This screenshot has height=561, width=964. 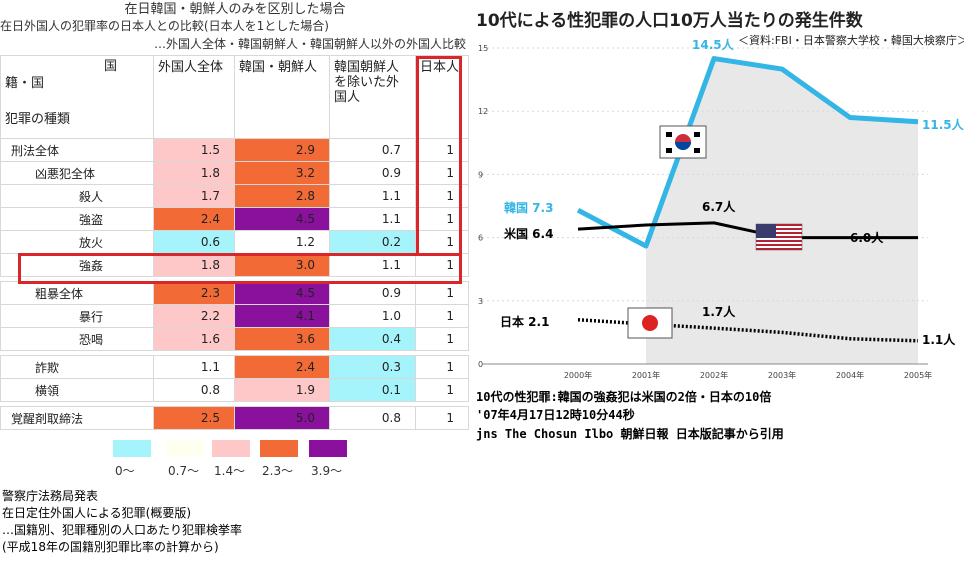 I want to click on table-row: 暴行 2.2 4.1 1.0 1, so click(x=234, y=316).